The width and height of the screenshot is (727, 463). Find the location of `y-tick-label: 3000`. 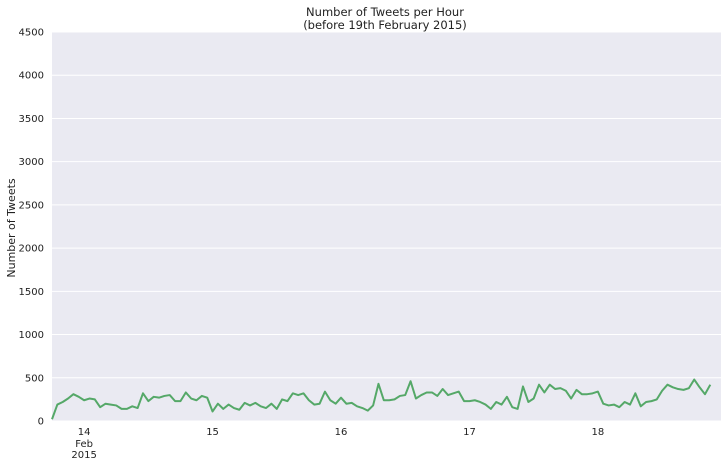

y-tick-label: 3000 is located at coordinates (31, 162).